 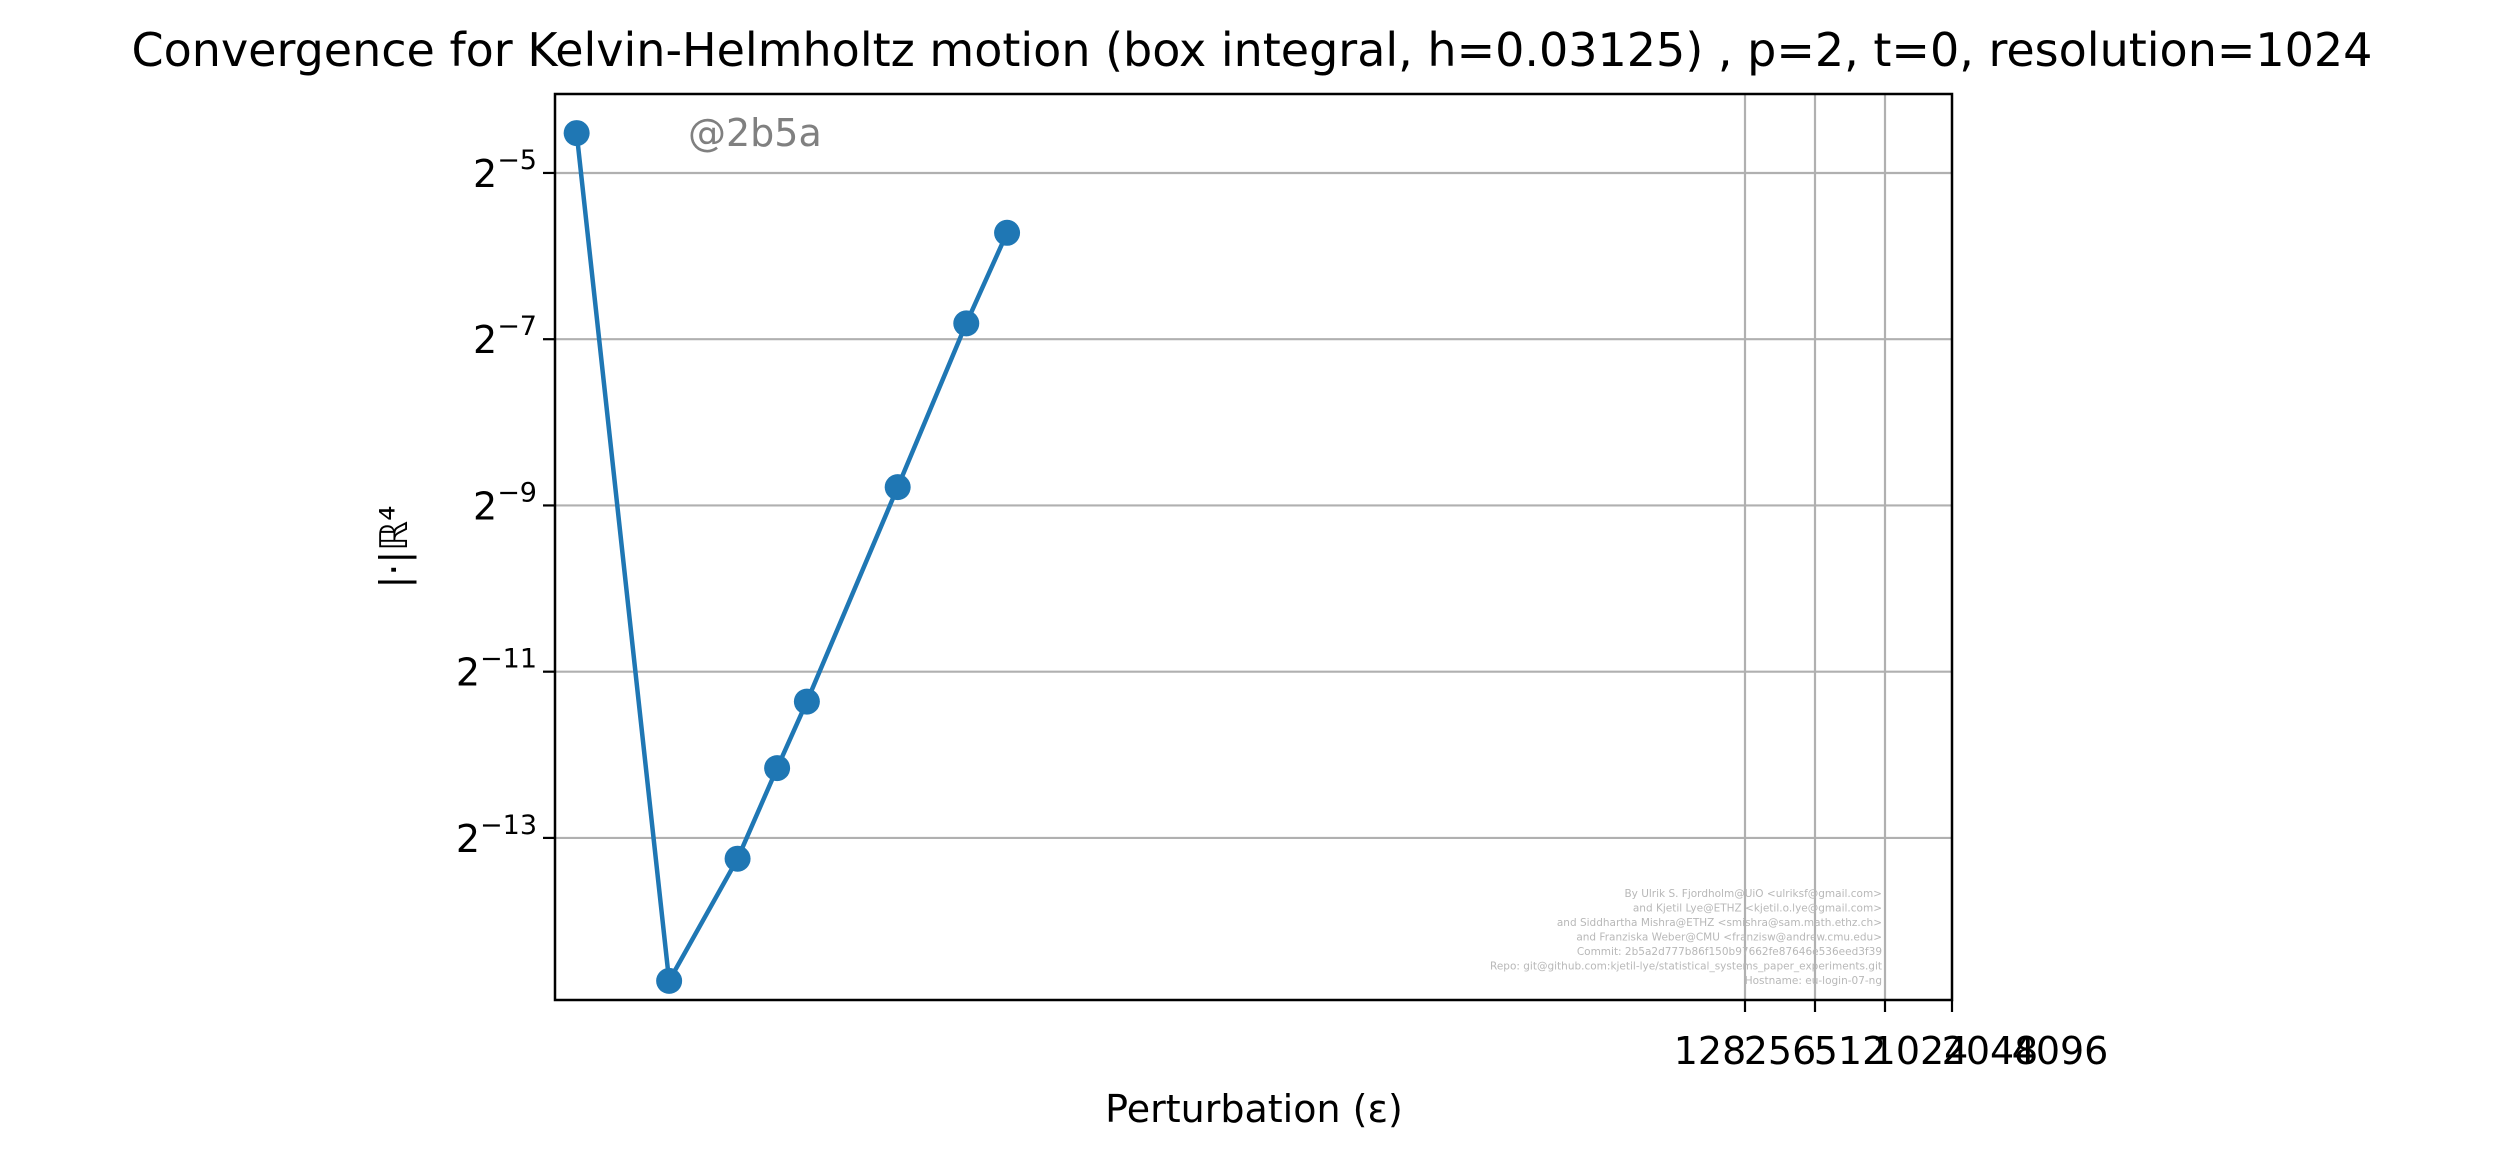 I want to click on y-tick-label: 2−9, so click(x=505, y=502).